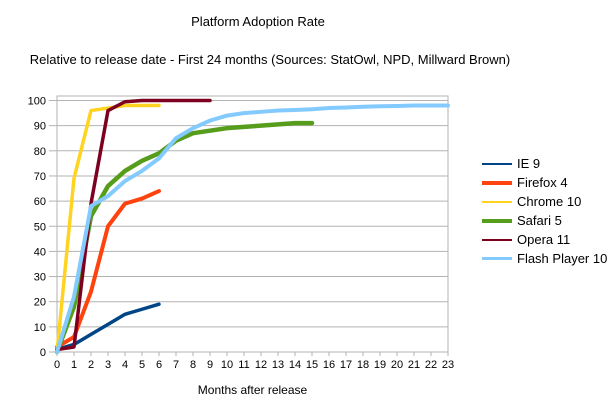 Image resolution: width=615 pixels, height=419 pixels. Describe the element at coordinates (176, 365) in the screenshot. I see `x-tick-label: 7` at that location.